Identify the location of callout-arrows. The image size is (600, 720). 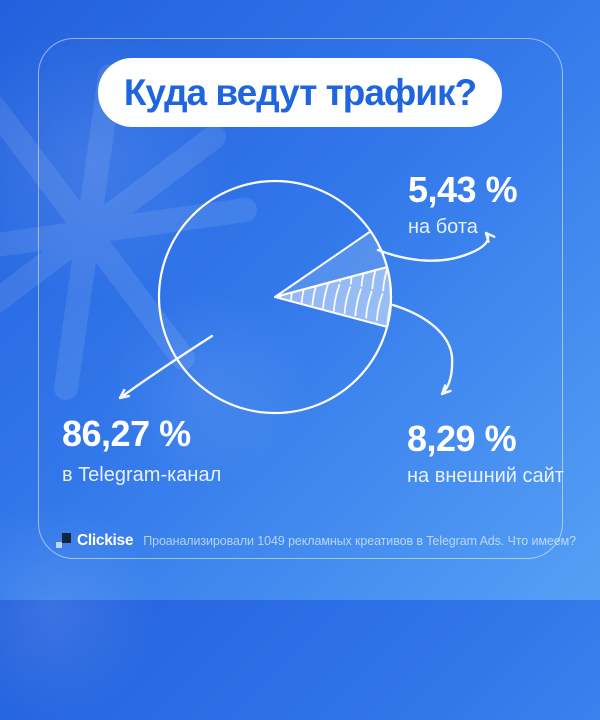
(307, 315).